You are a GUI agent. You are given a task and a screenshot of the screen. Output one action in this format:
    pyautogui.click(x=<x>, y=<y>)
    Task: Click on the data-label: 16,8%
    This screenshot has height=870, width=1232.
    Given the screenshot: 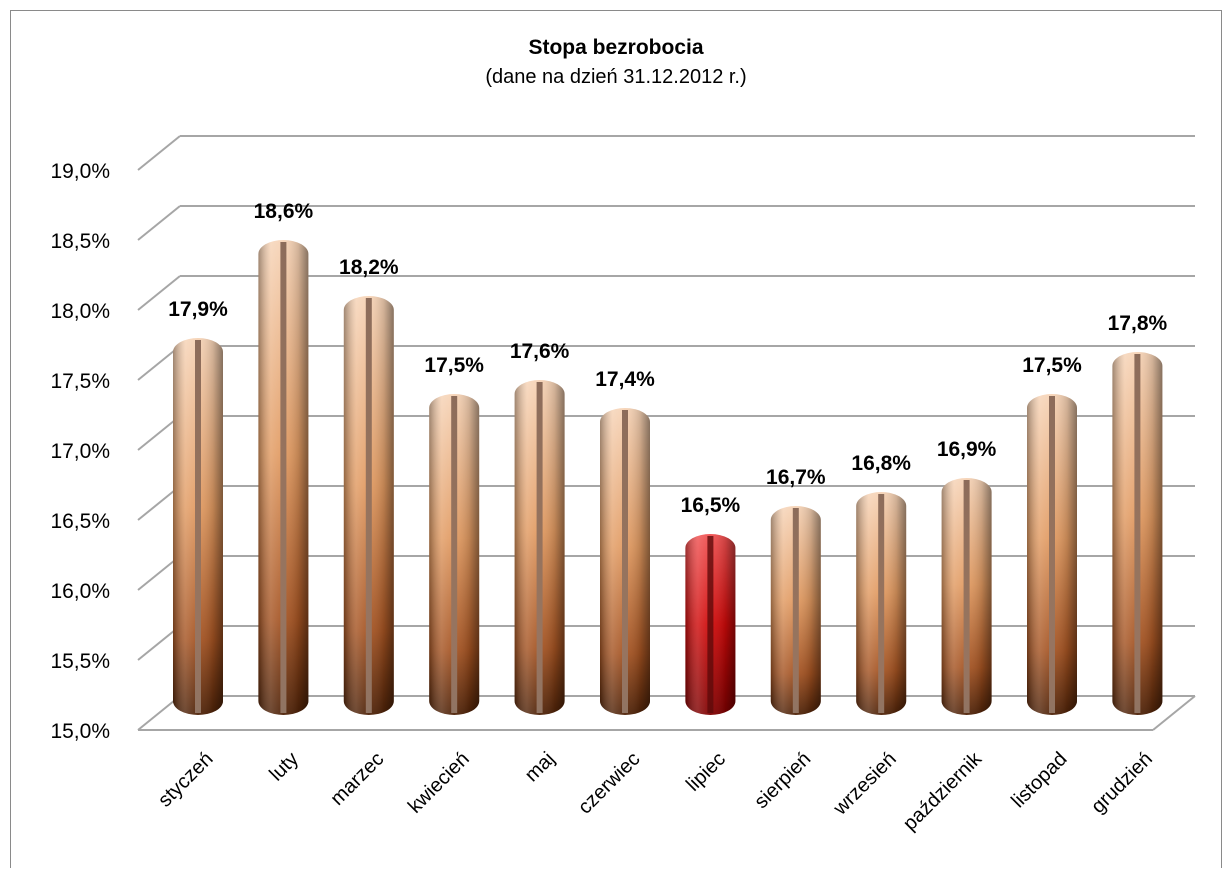 What is the action you would take?
    pyautogui.click(x=881, y=463)
    